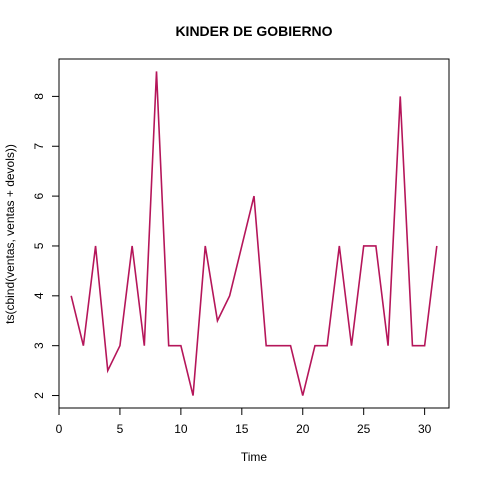 This screenshot has width=480, height=480. Describe the element at coordinates (39, 146) in the screenshot. I see `y-tick-label: 7` at that location.